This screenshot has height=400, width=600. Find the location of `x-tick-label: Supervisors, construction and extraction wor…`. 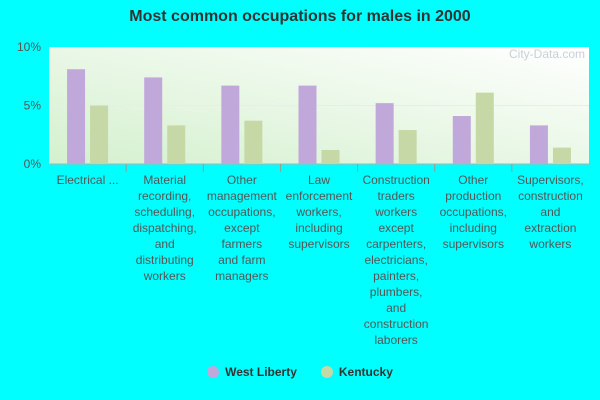

x-tick-label: Supervisors, construction and extraction wor… is located at coordinates (550, 212).